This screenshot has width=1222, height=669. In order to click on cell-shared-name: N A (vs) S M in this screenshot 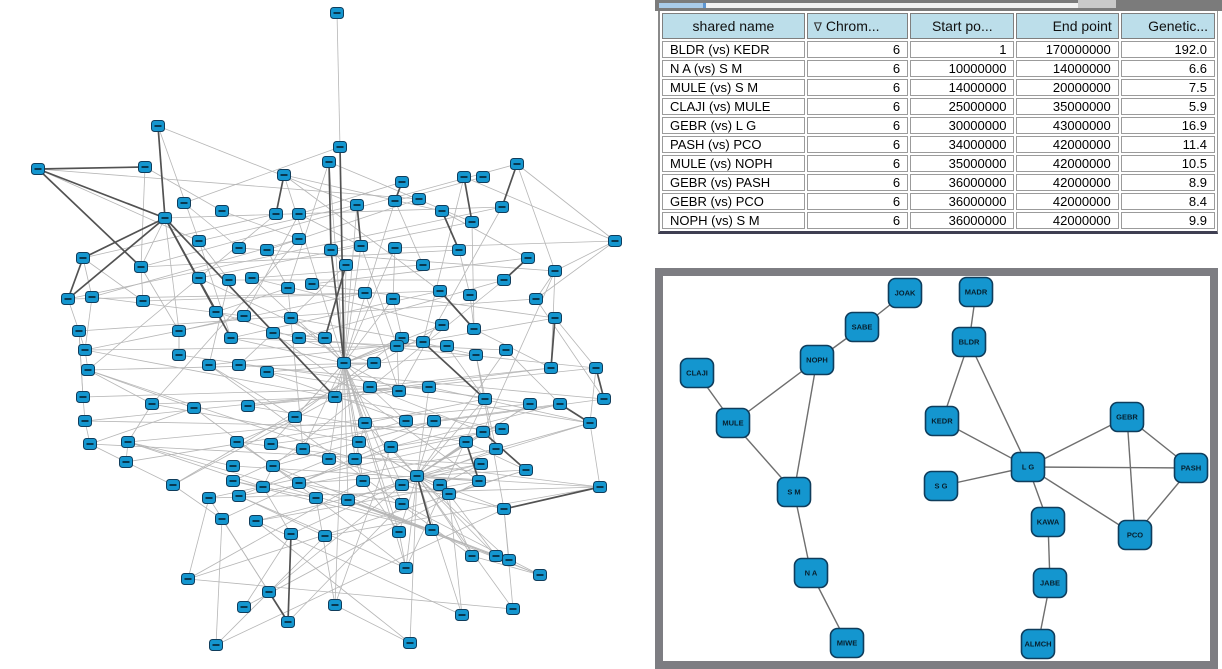, I will do `click(733, 68)`.